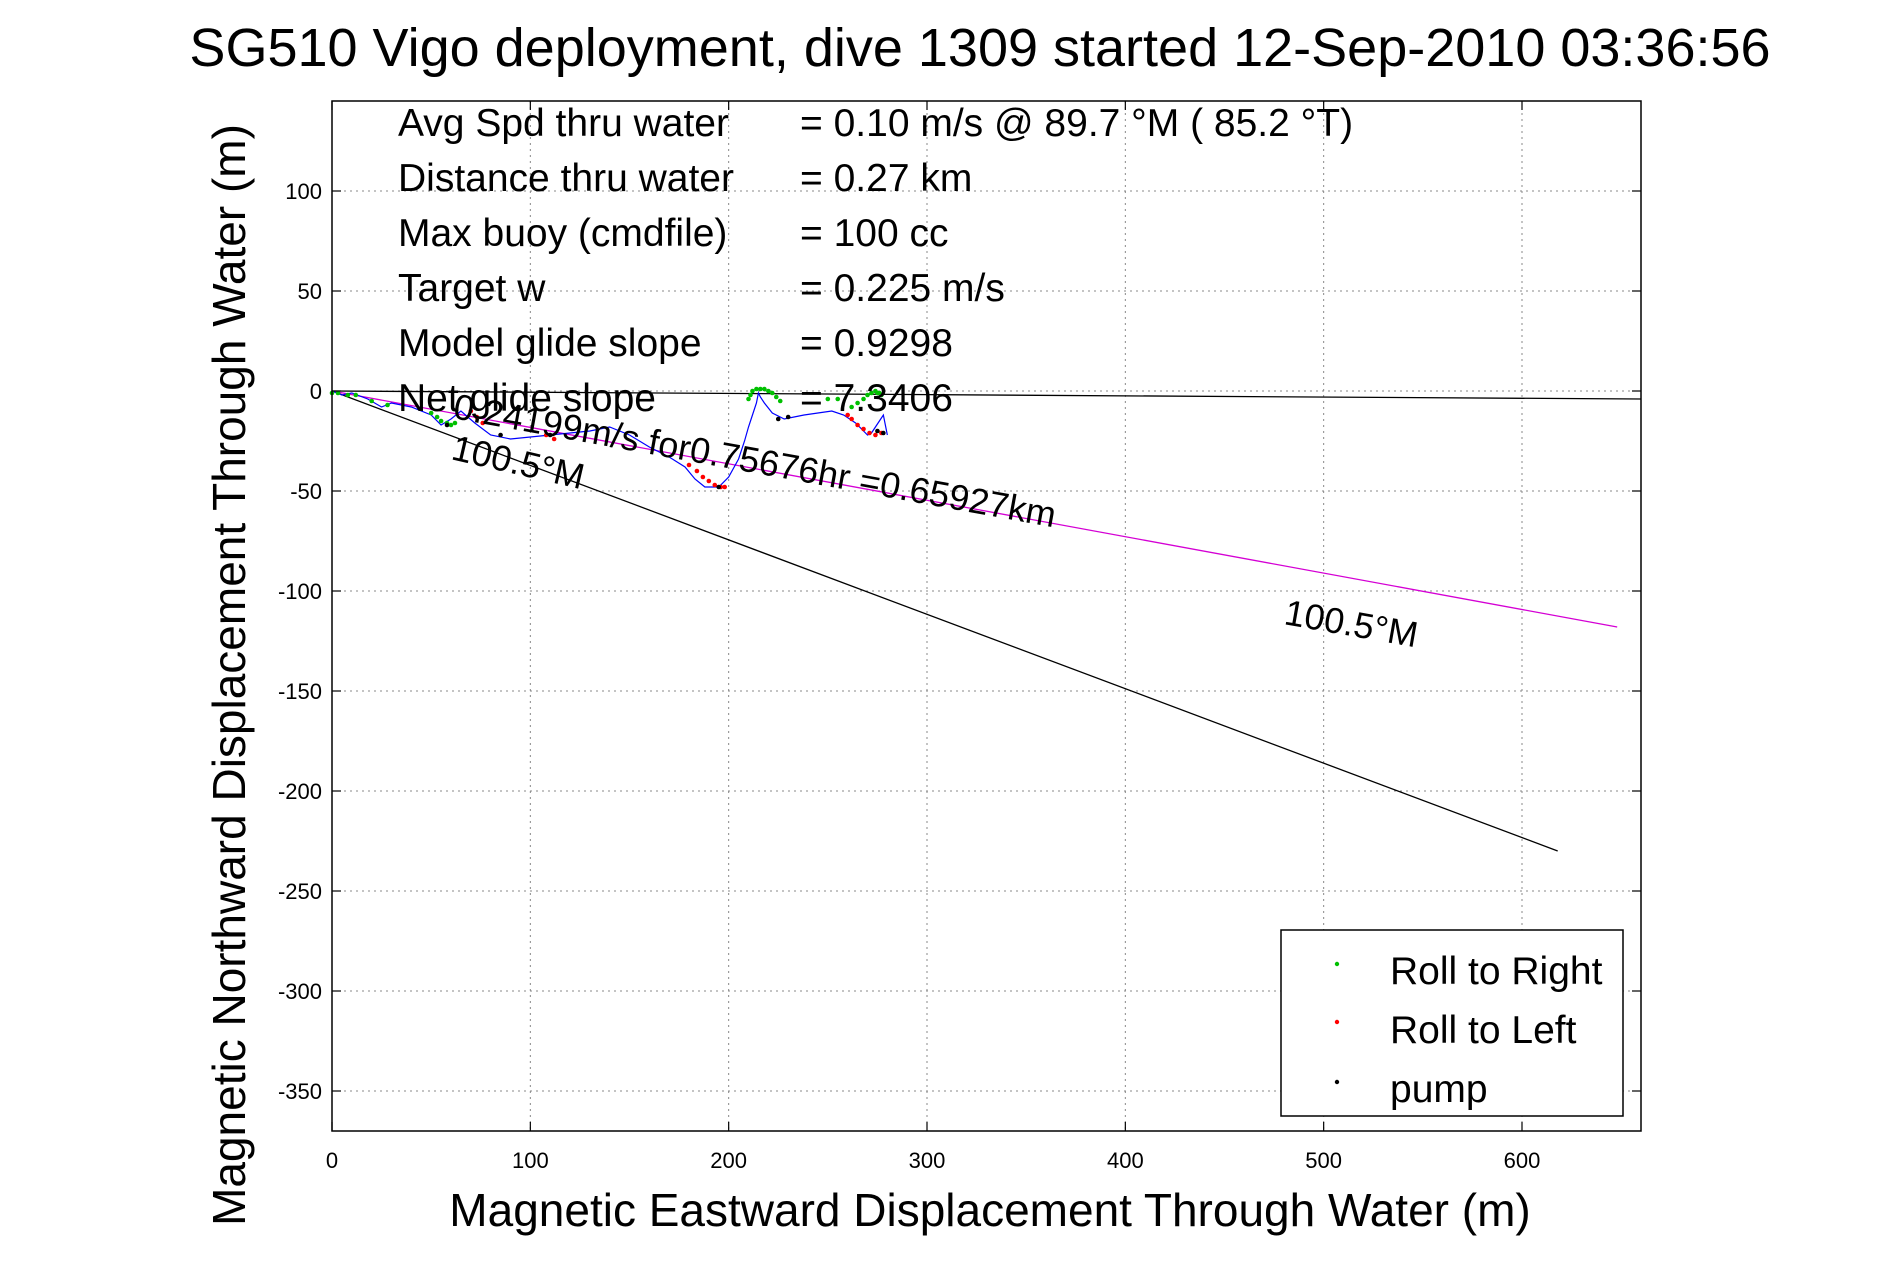  Describe the element at coordinates (1483, 1030) in the screenshot. I see `legend-label: Roll to Left` at that location.